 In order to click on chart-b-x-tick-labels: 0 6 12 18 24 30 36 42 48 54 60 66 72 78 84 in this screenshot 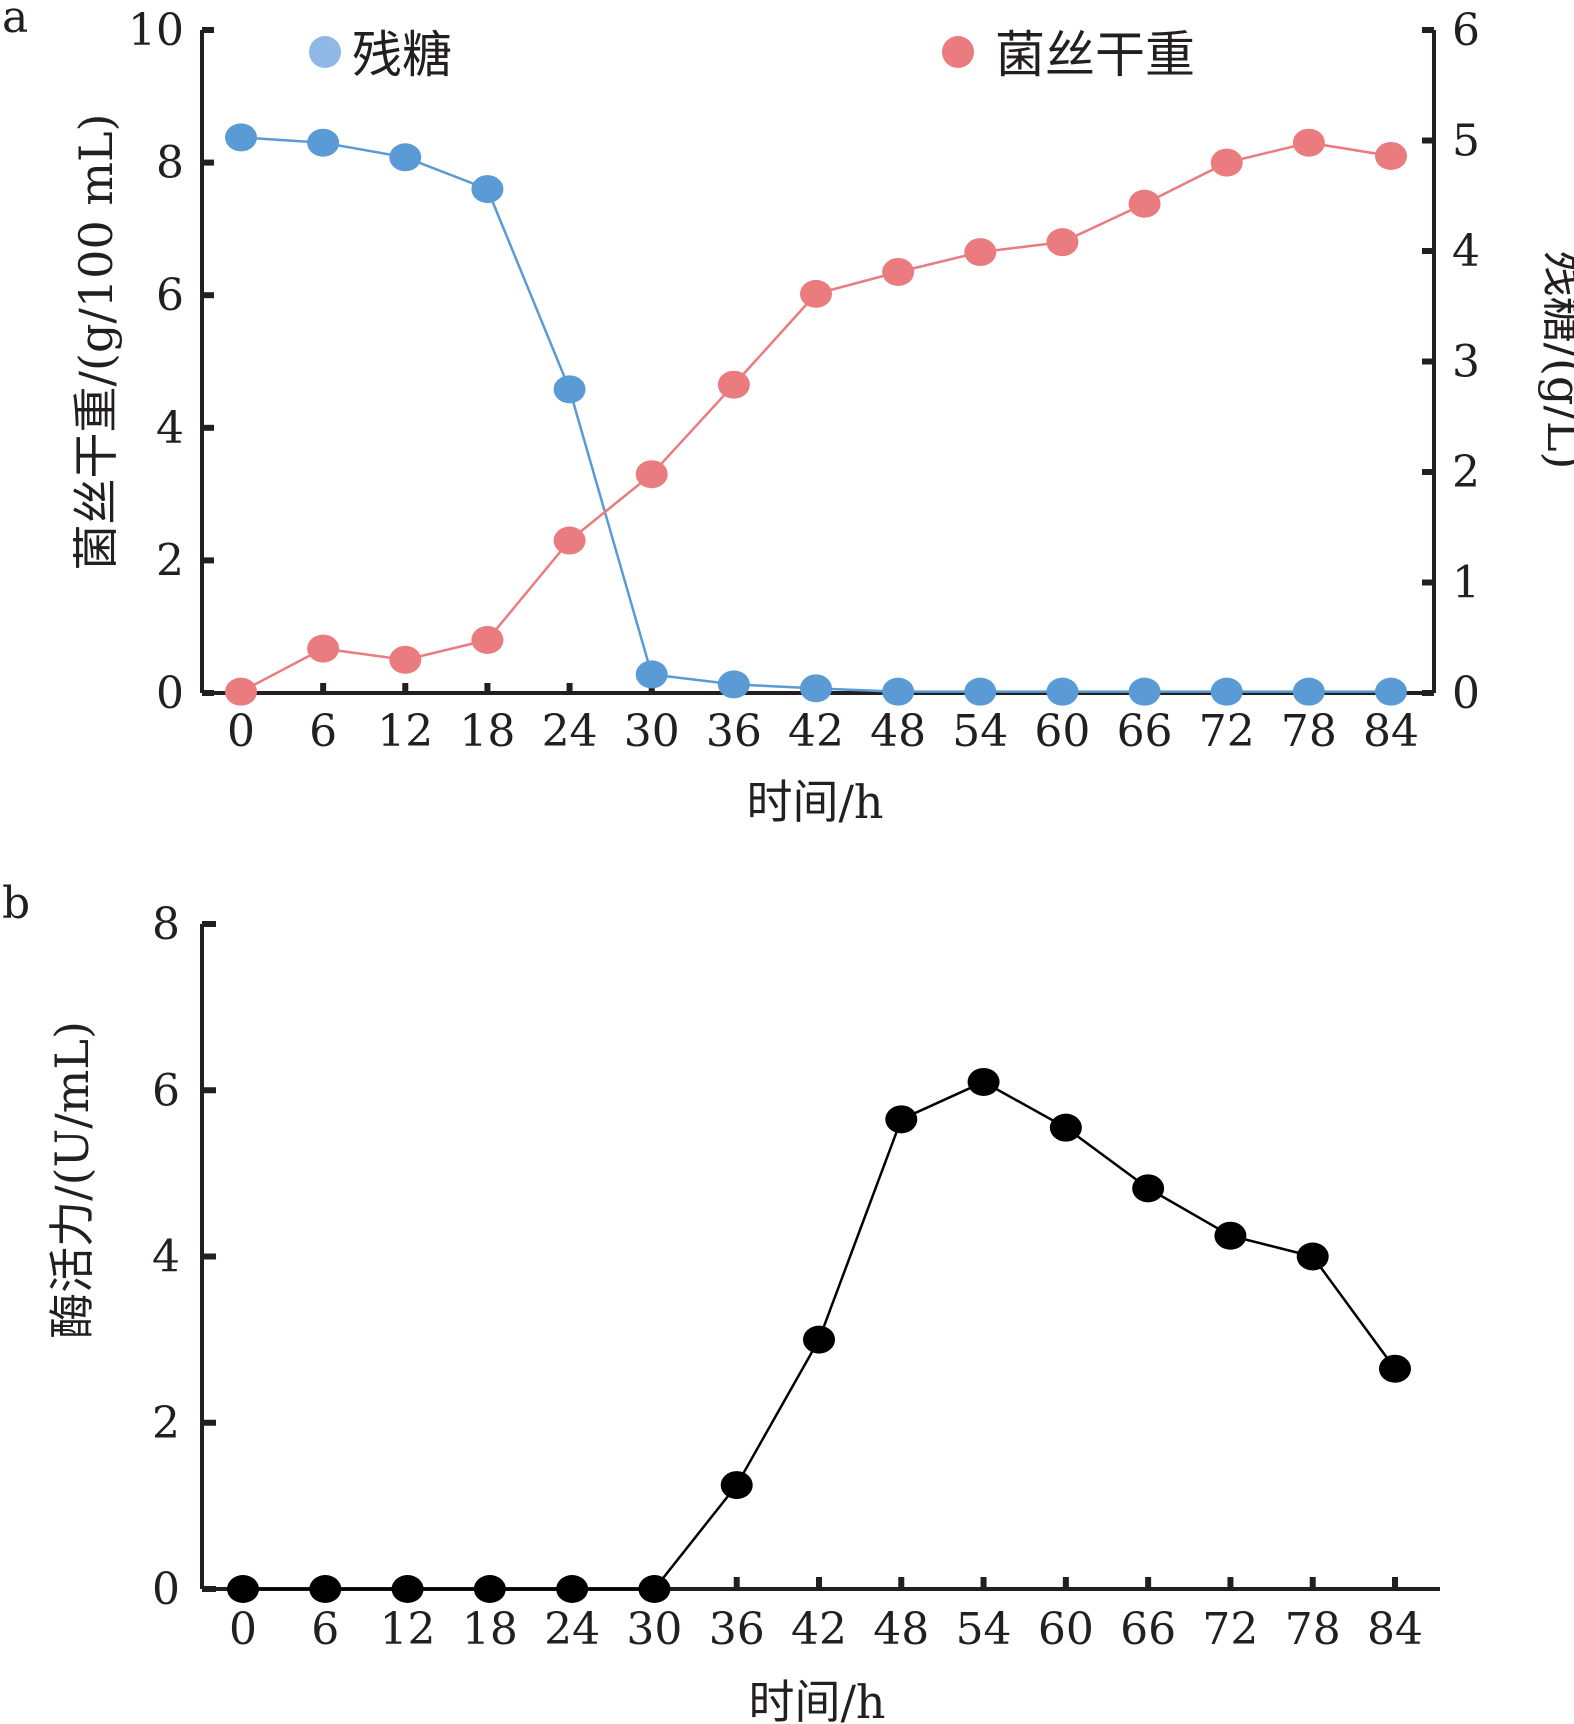, I will do `click(826, 1629)`.